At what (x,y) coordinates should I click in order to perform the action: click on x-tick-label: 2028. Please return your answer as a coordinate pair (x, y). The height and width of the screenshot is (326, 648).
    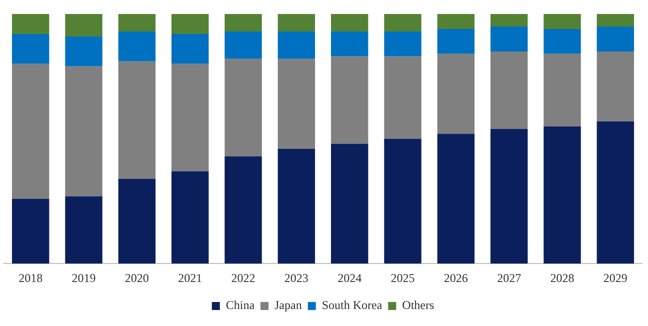
    Looking at the image, I should click on (562, 277).